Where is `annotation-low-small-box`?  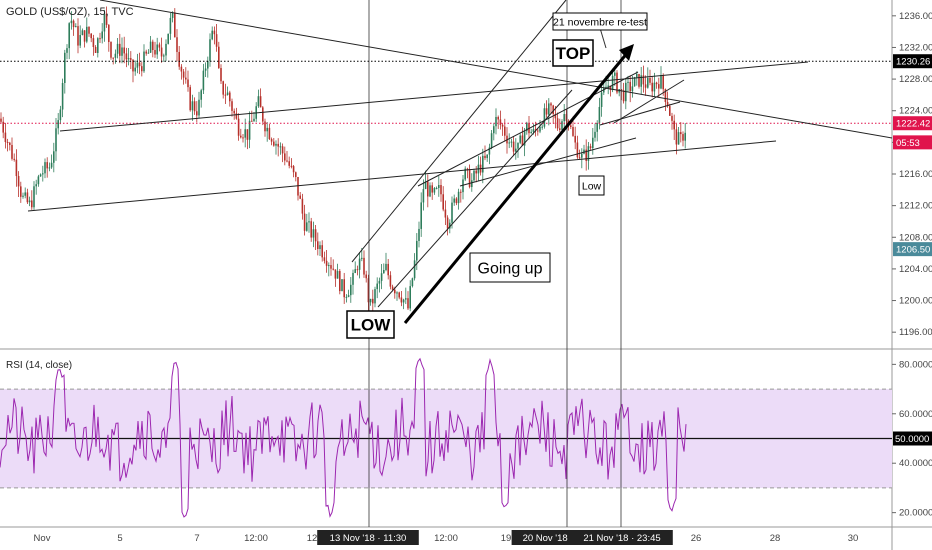 annotation-low-small-box is located at coordinates (591, 185).